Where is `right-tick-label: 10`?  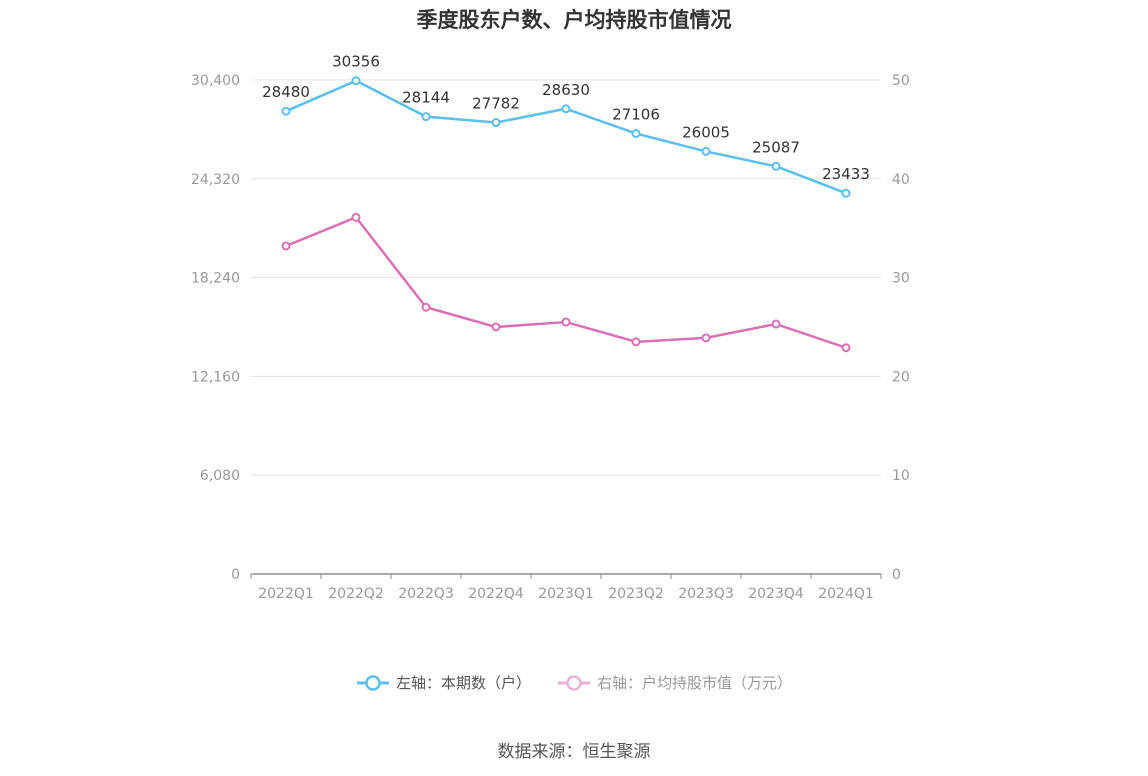
right-tick-label: 10 is located at coordinates (901, 476).